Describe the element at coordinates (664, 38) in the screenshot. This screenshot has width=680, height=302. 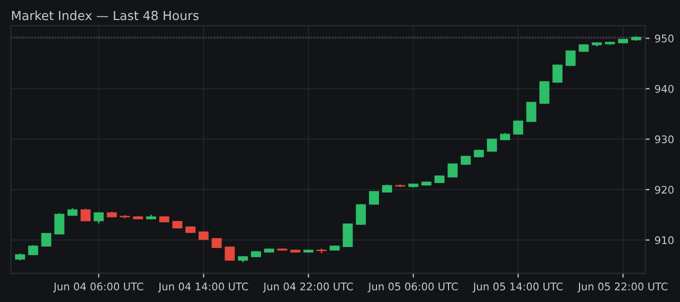
I see `y-tick-label: 950` at that location.